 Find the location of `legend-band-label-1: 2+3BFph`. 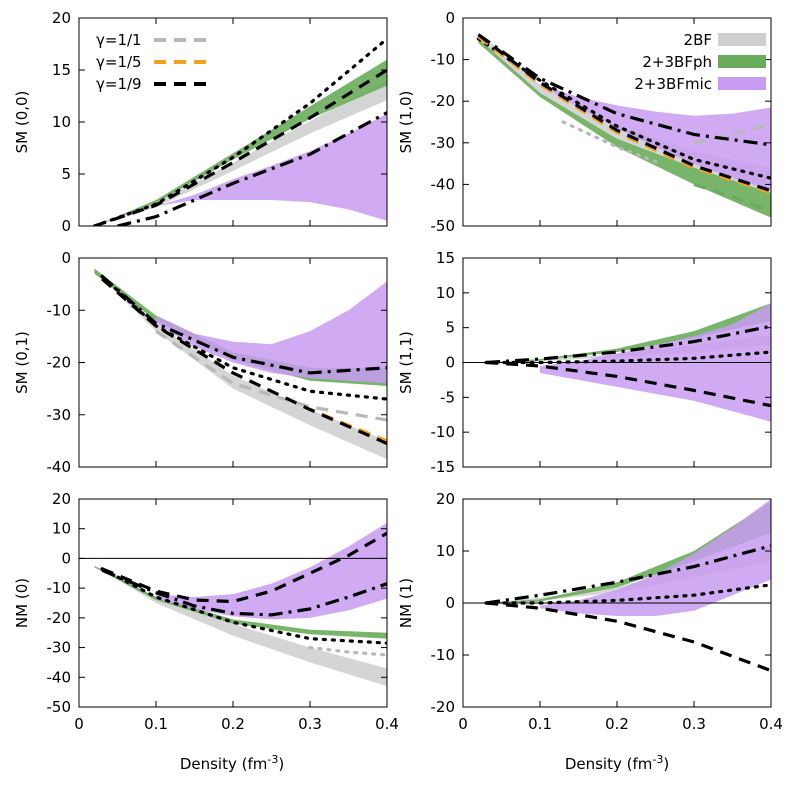

legend-band-label-1: 2+3BFph is located at coordinates (677, 62).